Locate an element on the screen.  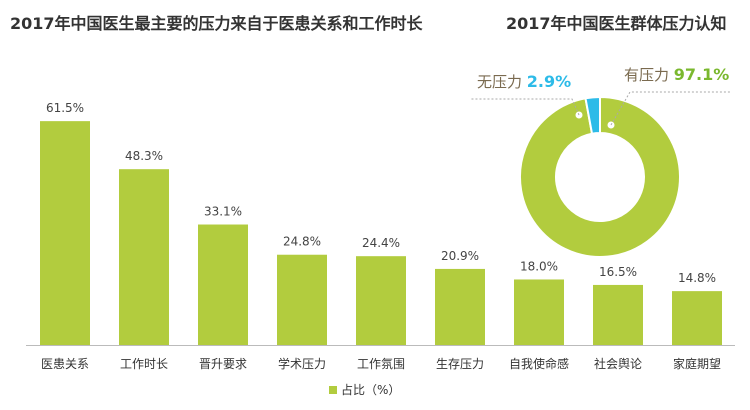
no-pressure-value: 2.9% is located at coordinates (549, 81).